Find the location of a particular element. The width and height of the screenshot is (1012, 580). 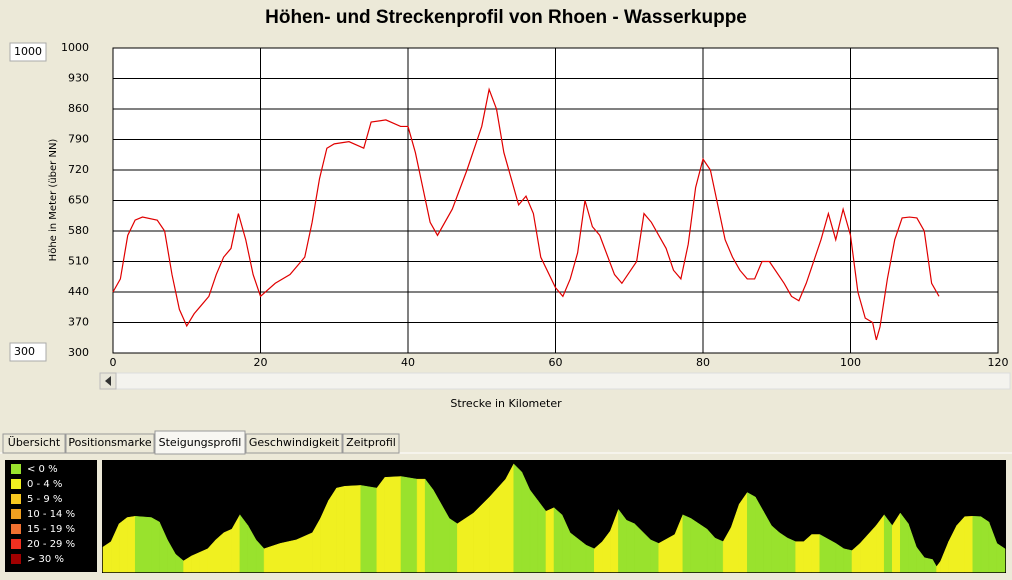

x-tick-label: 100 is located at coordinates (850, 362).